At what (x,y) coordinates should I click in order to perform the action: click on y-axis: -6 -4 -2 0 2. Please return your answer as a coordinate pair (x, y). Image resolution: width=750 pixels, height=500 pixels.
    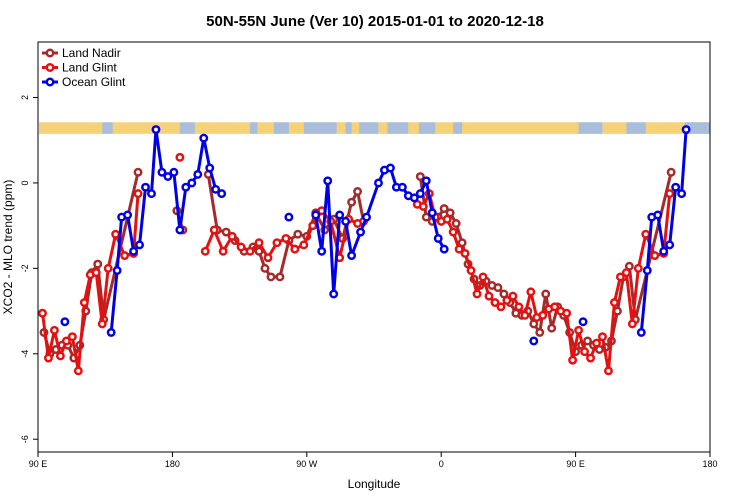
    Looking at the image, I should click on (29, 269).